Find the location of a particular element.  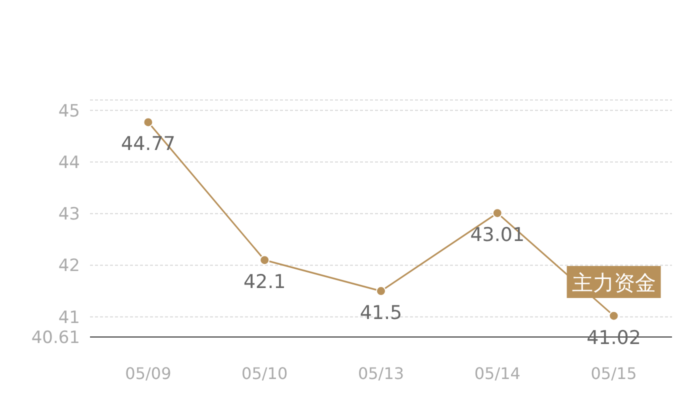

y-tick-label: 40.61 is located at coordinates (55, 338).